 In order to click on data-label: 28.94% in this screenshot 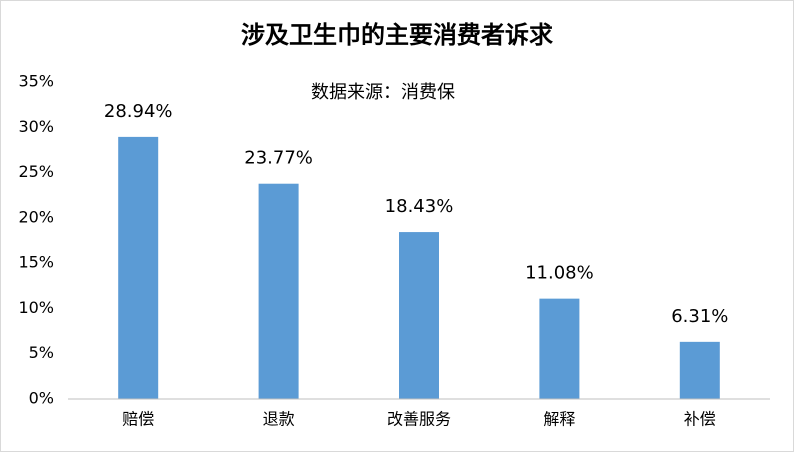, I will do `click(138, 111)`.